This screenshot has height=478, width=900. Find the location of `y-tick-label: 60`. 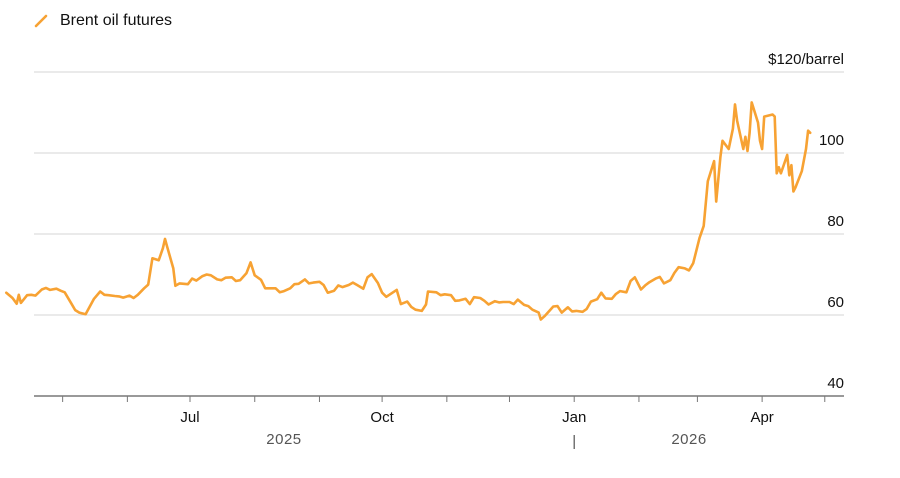

y-tick-label: 60 is located at coordinates (835, 302).